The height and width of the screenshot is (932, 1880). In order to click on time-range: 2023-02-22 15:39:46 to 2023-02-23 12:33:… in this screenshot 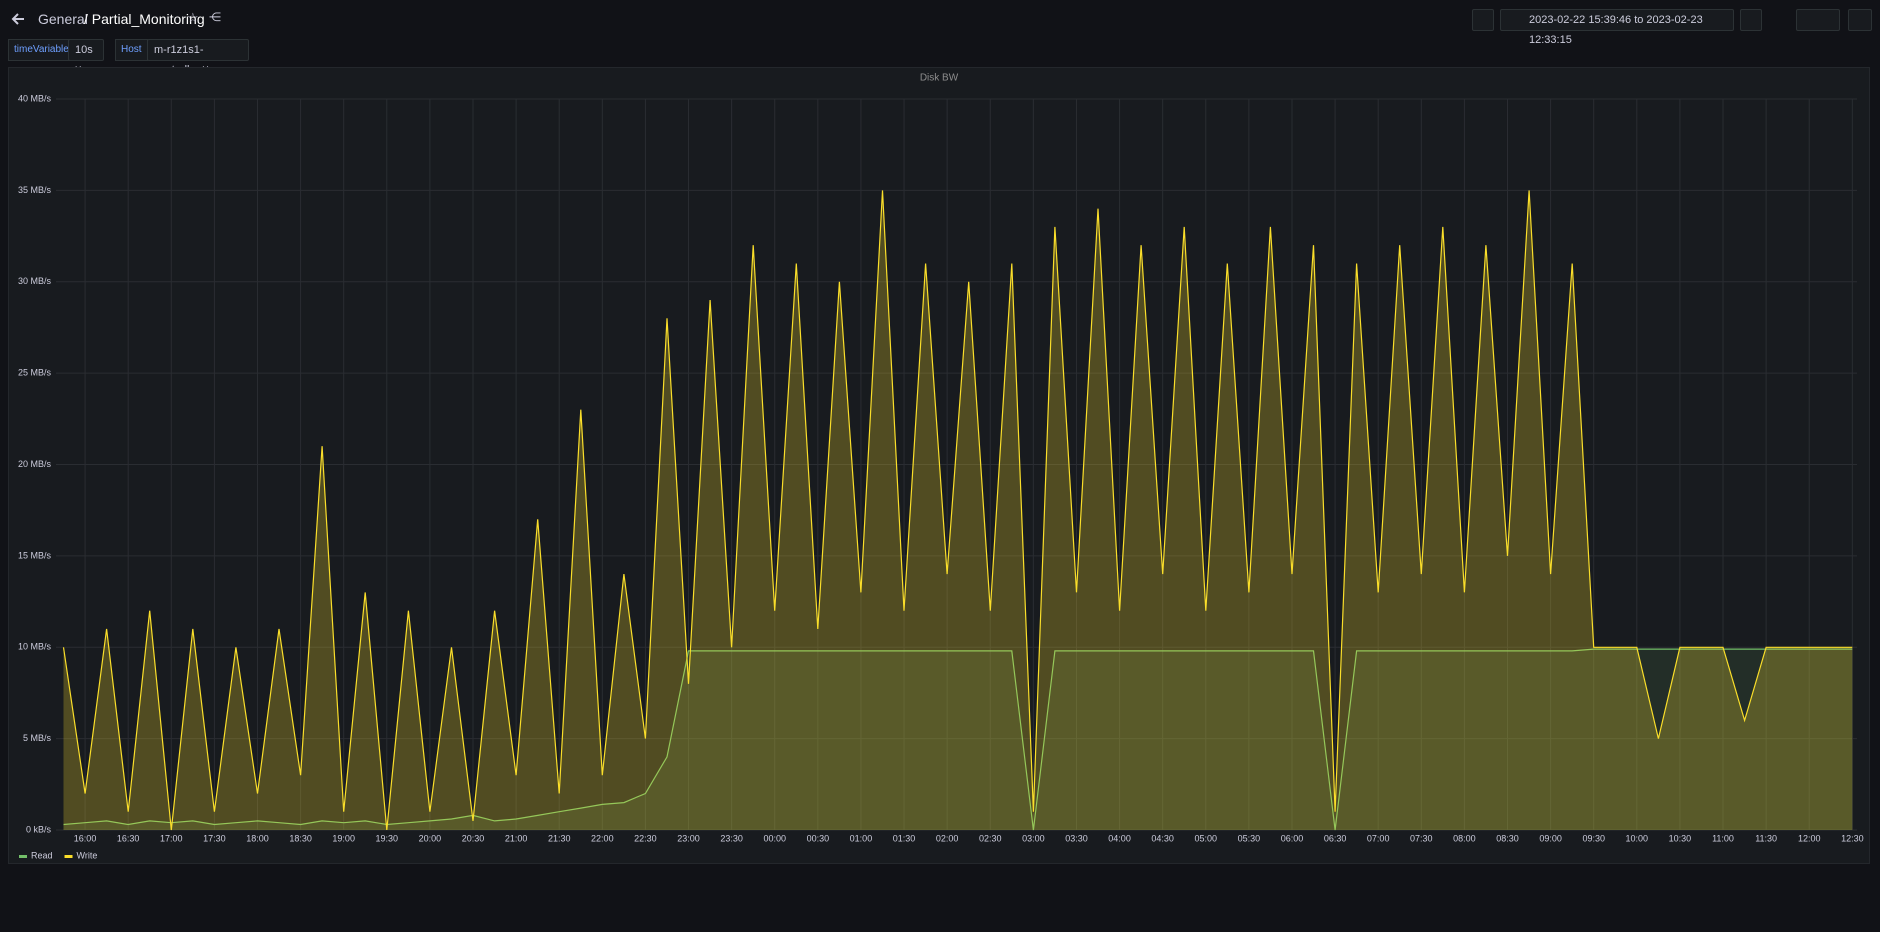, I will do `click(1616, 30)`.